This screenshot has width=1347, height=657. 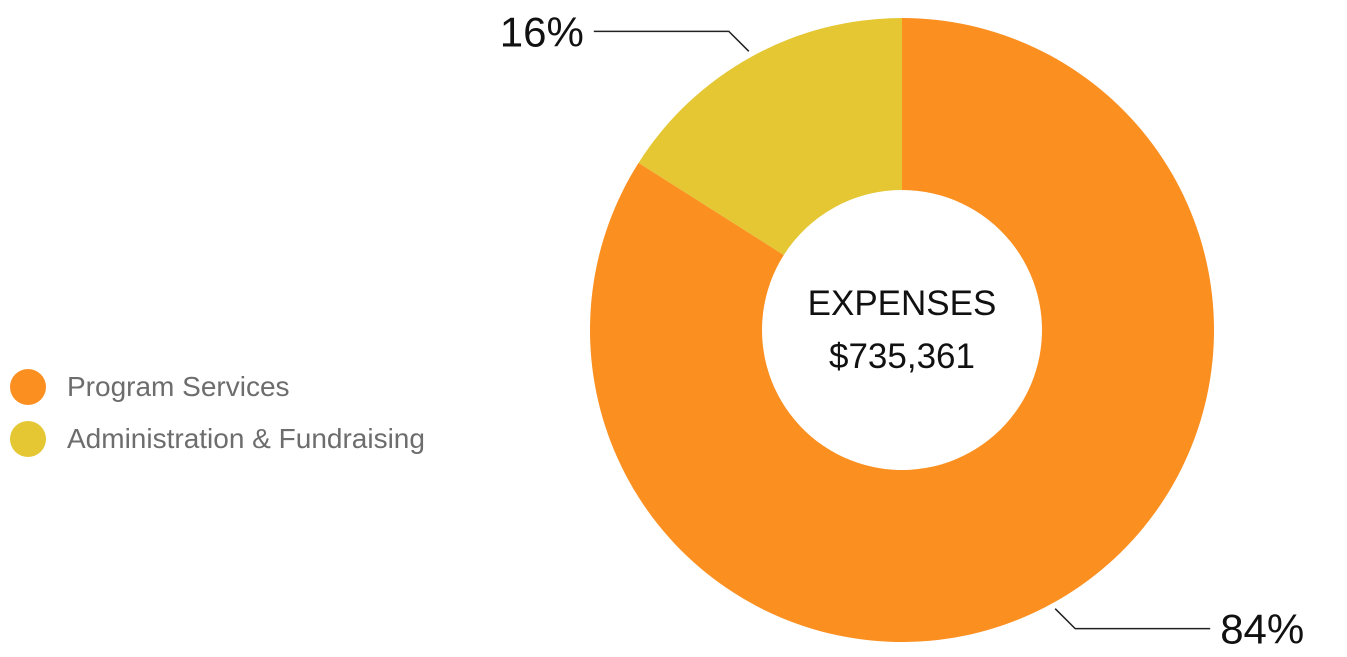 I want to click on legend-swatch-program-services, so click(x=28, y=387).